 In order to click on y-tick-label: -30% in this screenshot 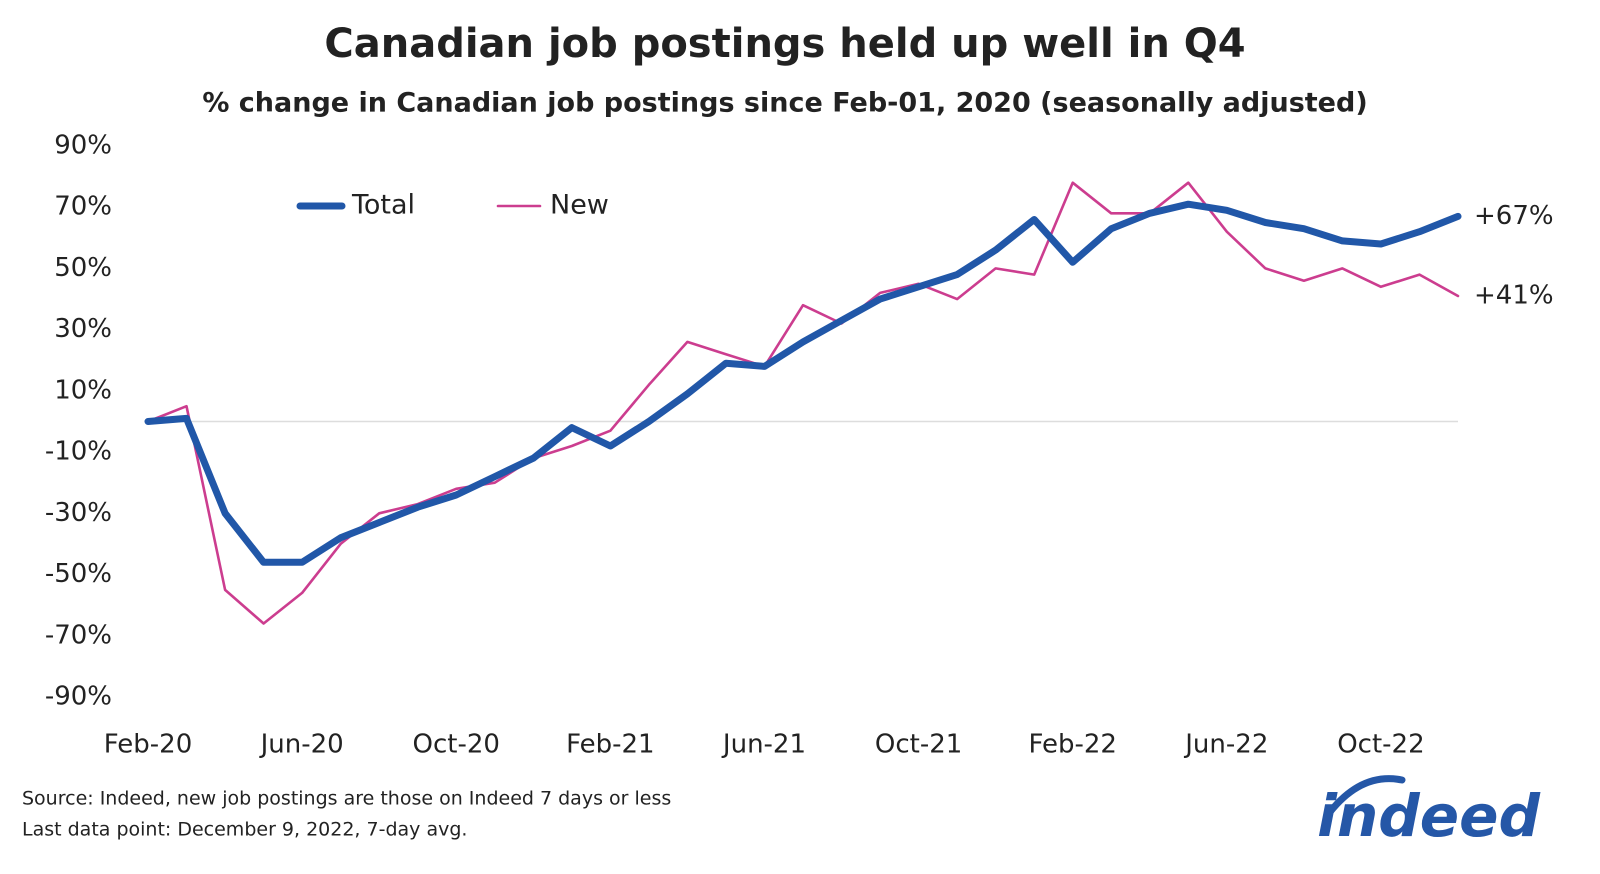, I will do `click(78, 513)`.